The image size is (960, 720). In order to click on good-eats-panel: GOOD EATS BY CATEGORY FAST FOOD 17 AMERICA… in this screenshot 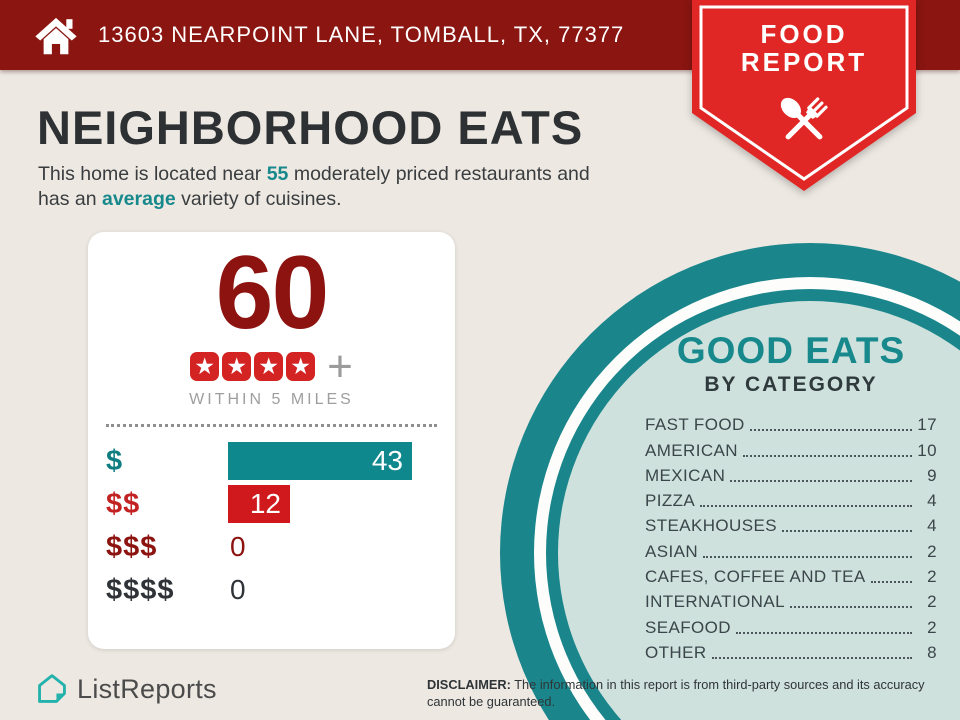, I will do `click(791, 497)`.